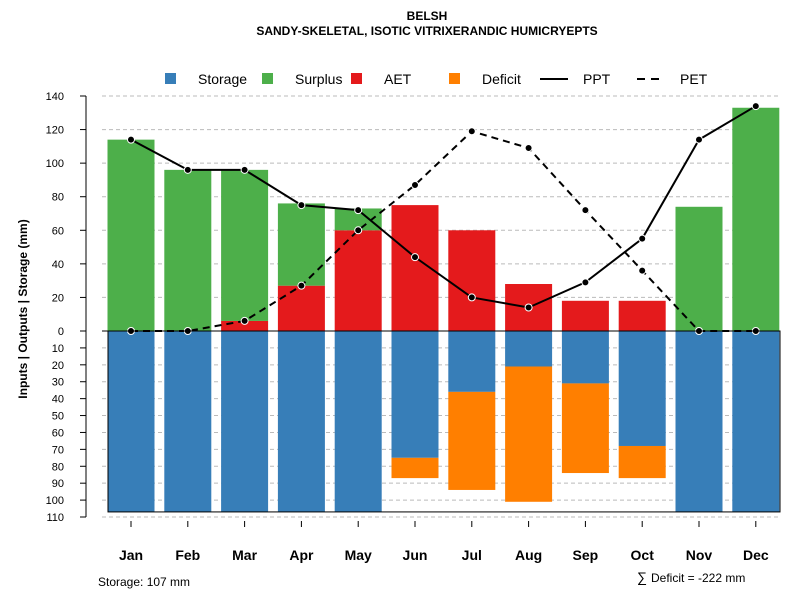 The width and height of the screenshot is (800, 600). What do you see at coordinates (301, 308) in the screenshot?
I see `bar-aet-apr` at bounding box center [301, 308].